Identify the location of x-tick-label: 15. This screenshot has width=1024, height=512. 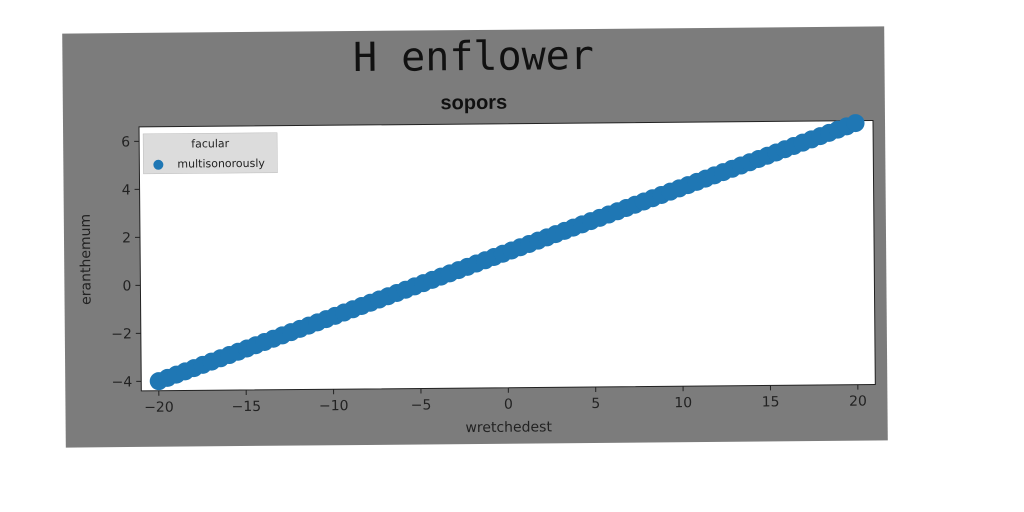
(771, 402).